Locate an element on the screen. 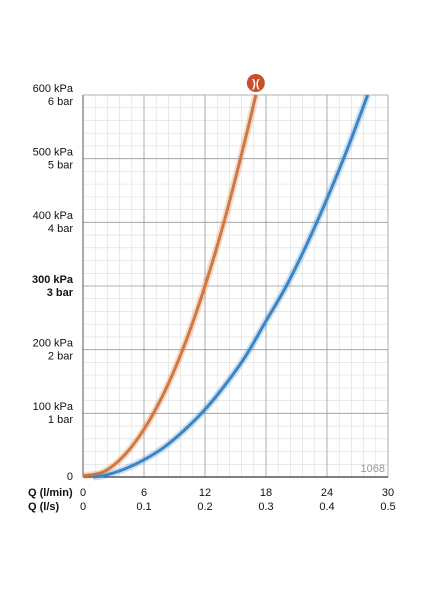 The width and height of the screenshot is (424, 600). x-tick-label: 30 is located at coordinates (388, 493).